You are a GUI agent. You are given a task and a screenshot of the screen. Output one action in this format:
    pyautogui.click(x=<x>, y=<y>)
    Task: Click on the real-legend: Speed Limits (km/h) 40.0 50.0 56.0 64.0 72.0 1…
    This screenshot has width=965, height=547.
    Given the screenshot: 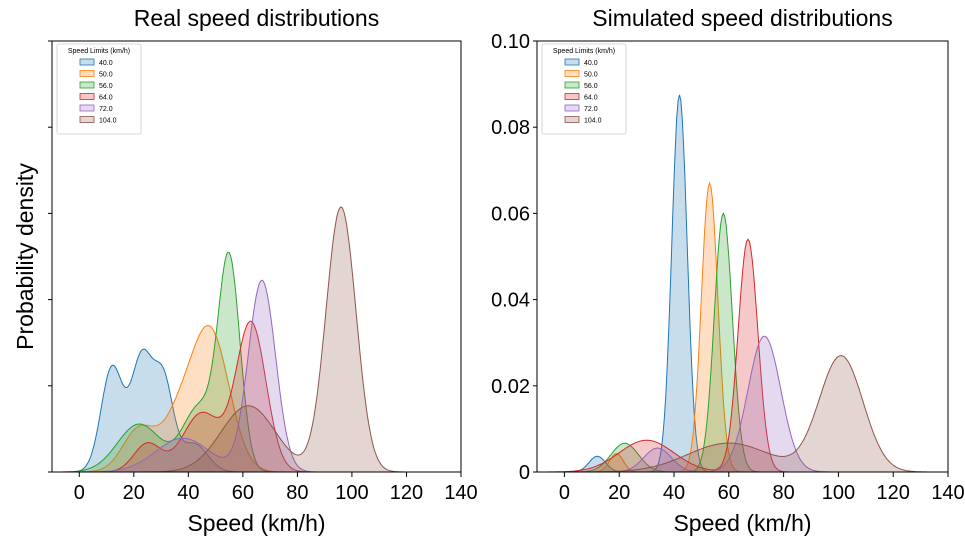 What is the action you would take?
    pyautogui.click(x=99, y=89)
    